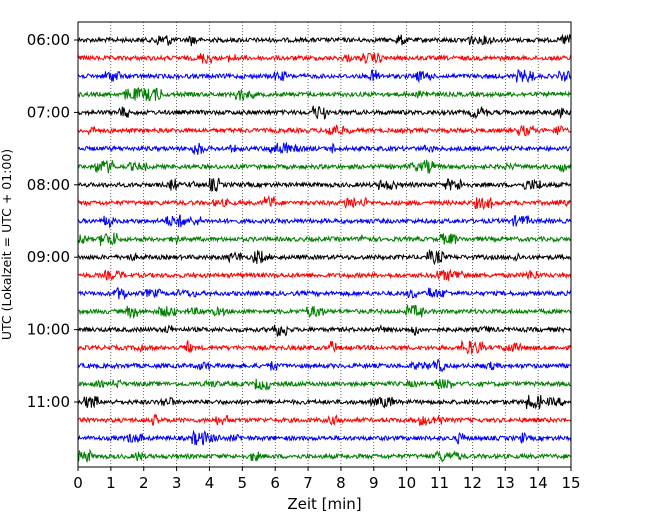 The height and width of the screenshot is (520, 650). What do you see at coordinates (341, 483) in the screenshot?
I see `x-tick-label: 8` at bounding box center [341, 483].